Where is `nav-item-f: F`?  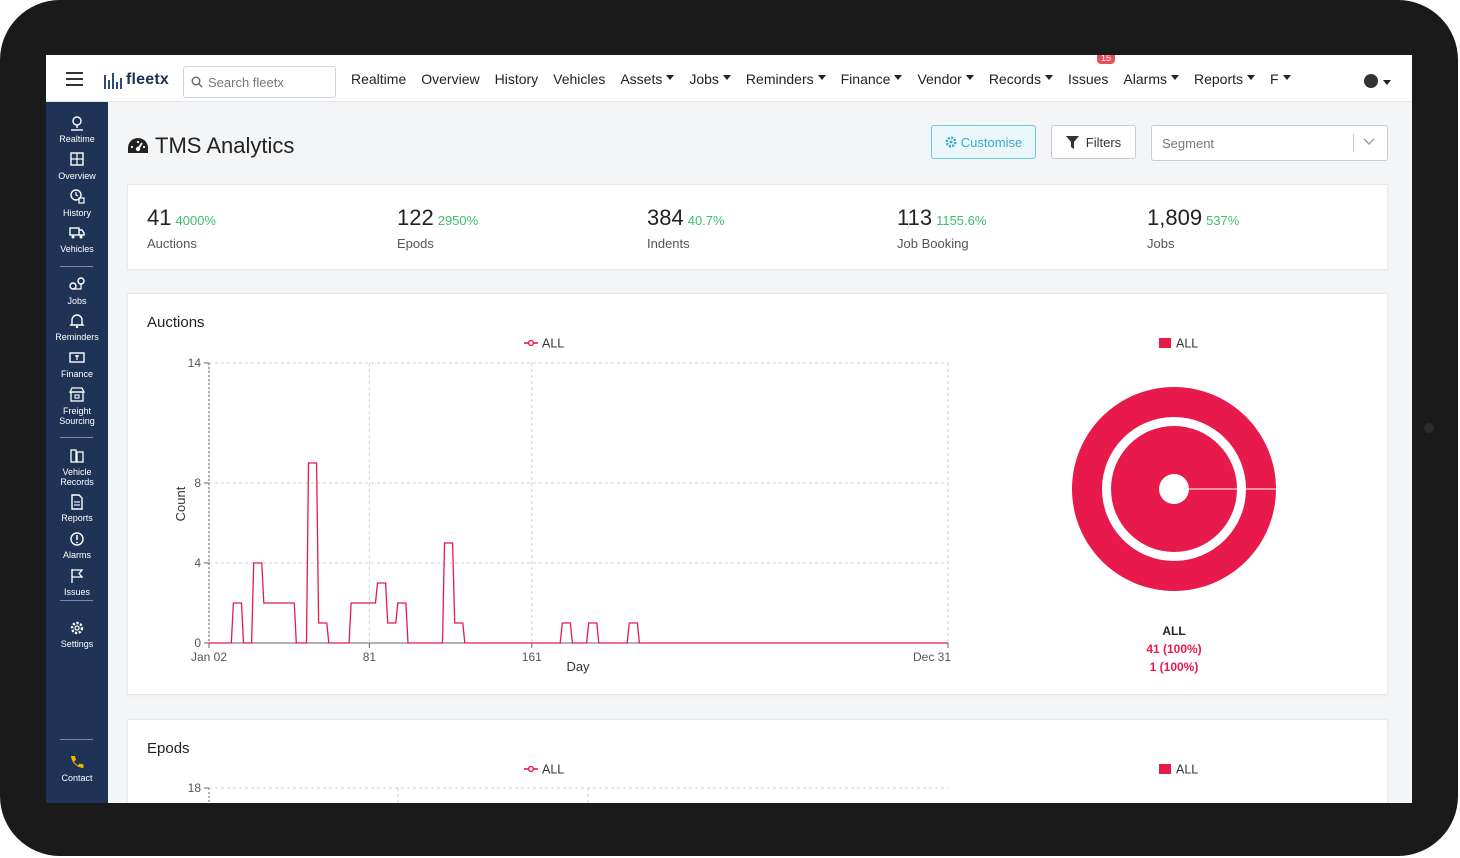
nav-item-f: F is located at coordinates (1280, 79).